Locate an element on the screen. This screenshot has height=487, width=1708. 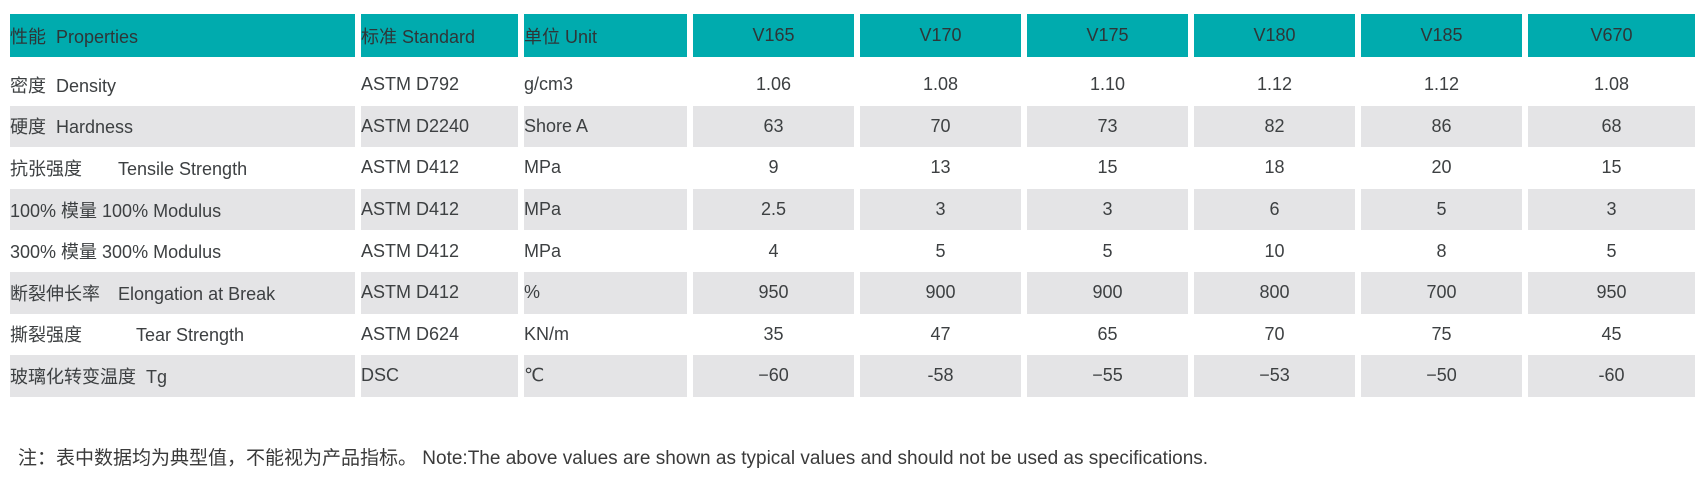
cell-value: −55 is located at coordinates (1110, 376).